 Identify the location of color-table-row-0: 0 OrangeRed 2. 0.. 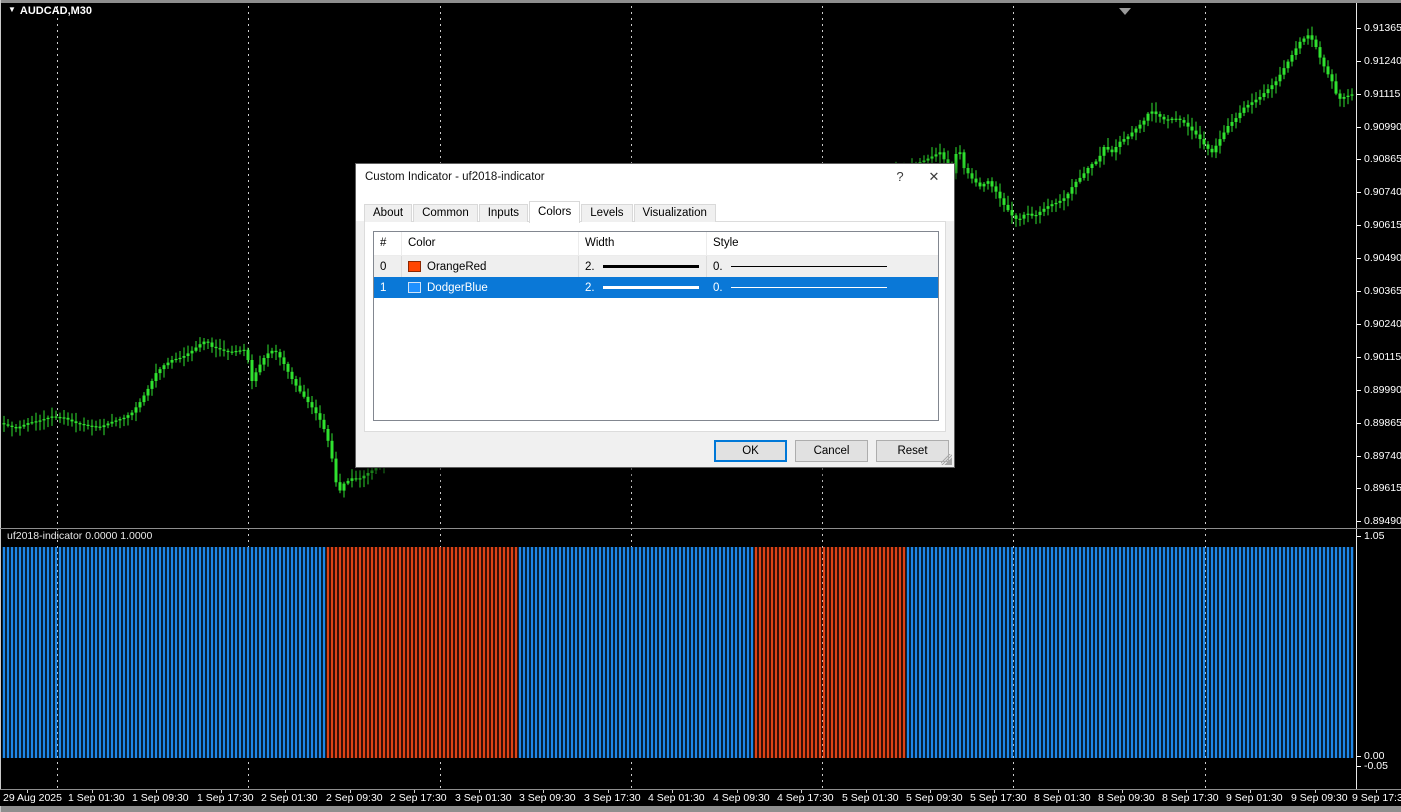
(656, 266).